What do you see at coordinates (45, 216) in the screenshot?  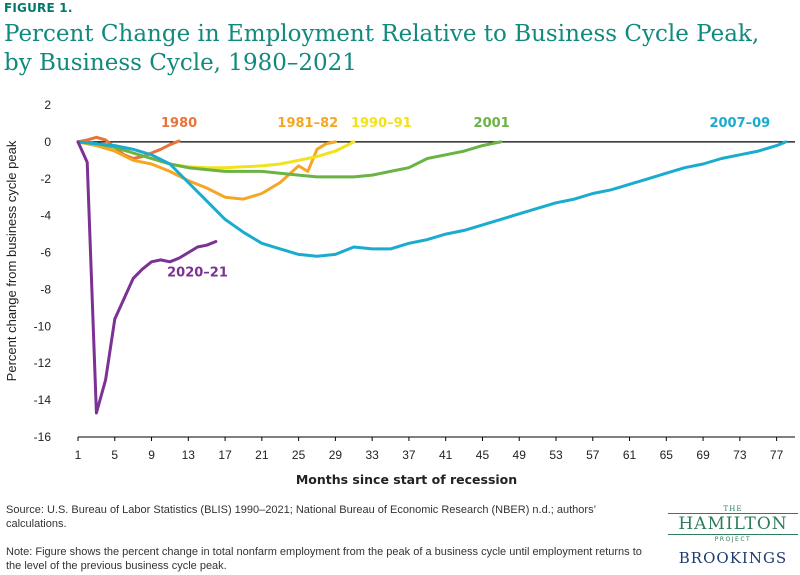 I see `y-tick-label: -4` at bounding box center [45, 216].